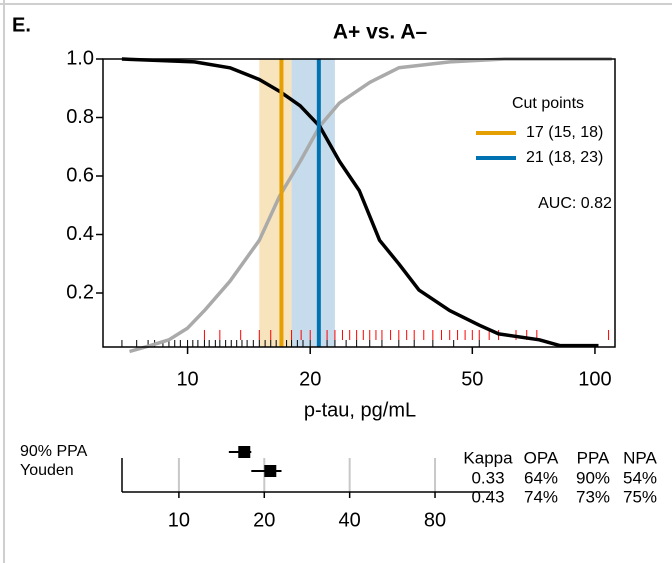  What do you see at coordinates (21, 25) in the screenshot?
I see `panel-label: E.` at bounding box center [21, 25].